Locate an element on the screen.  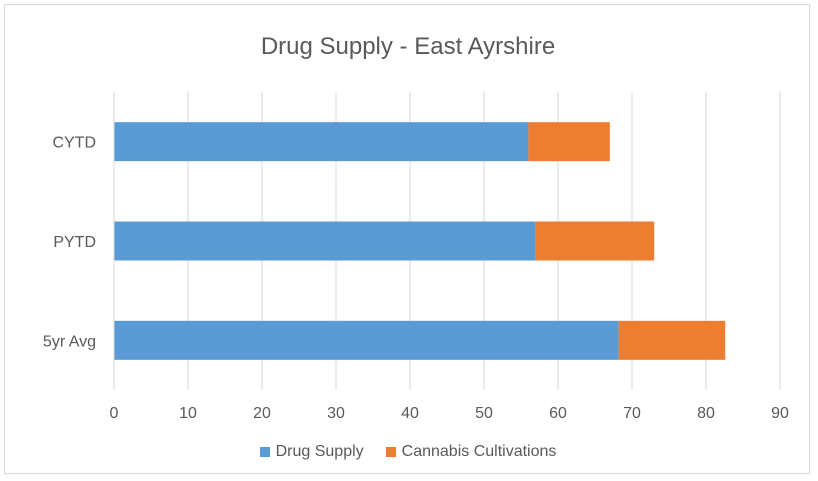
y-category-label: PYTD is located at coordinates (74, 242).